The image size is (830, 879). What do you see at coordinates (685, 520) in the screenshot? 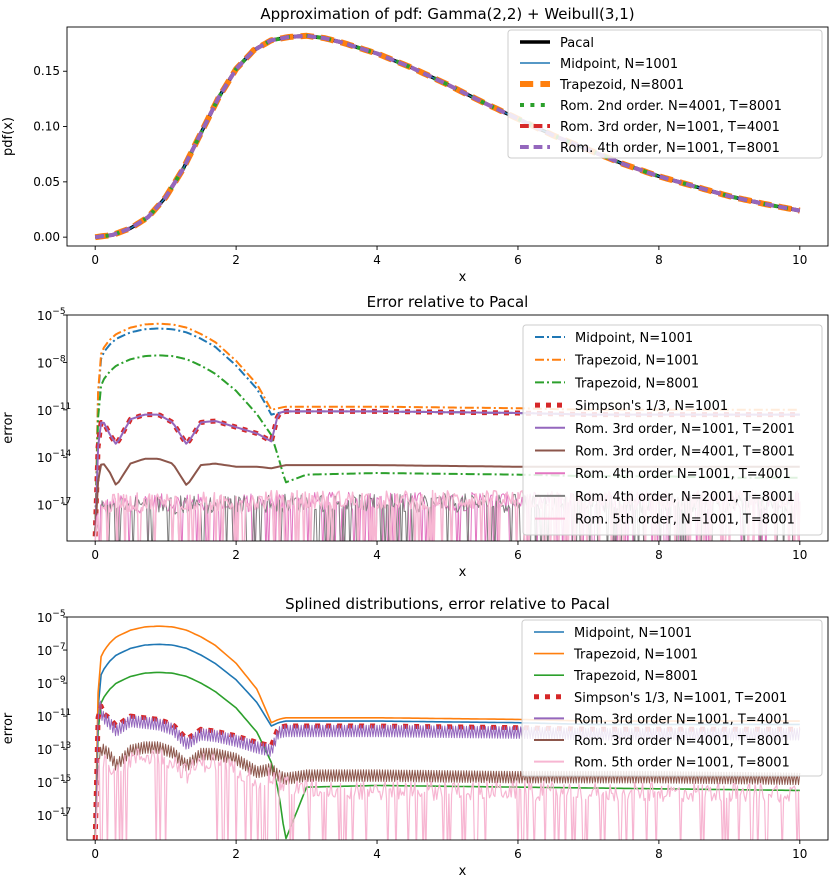
I see `legend-label: Rom. 5th order, N=1001, T=8001` at bounding box center [685, 520].